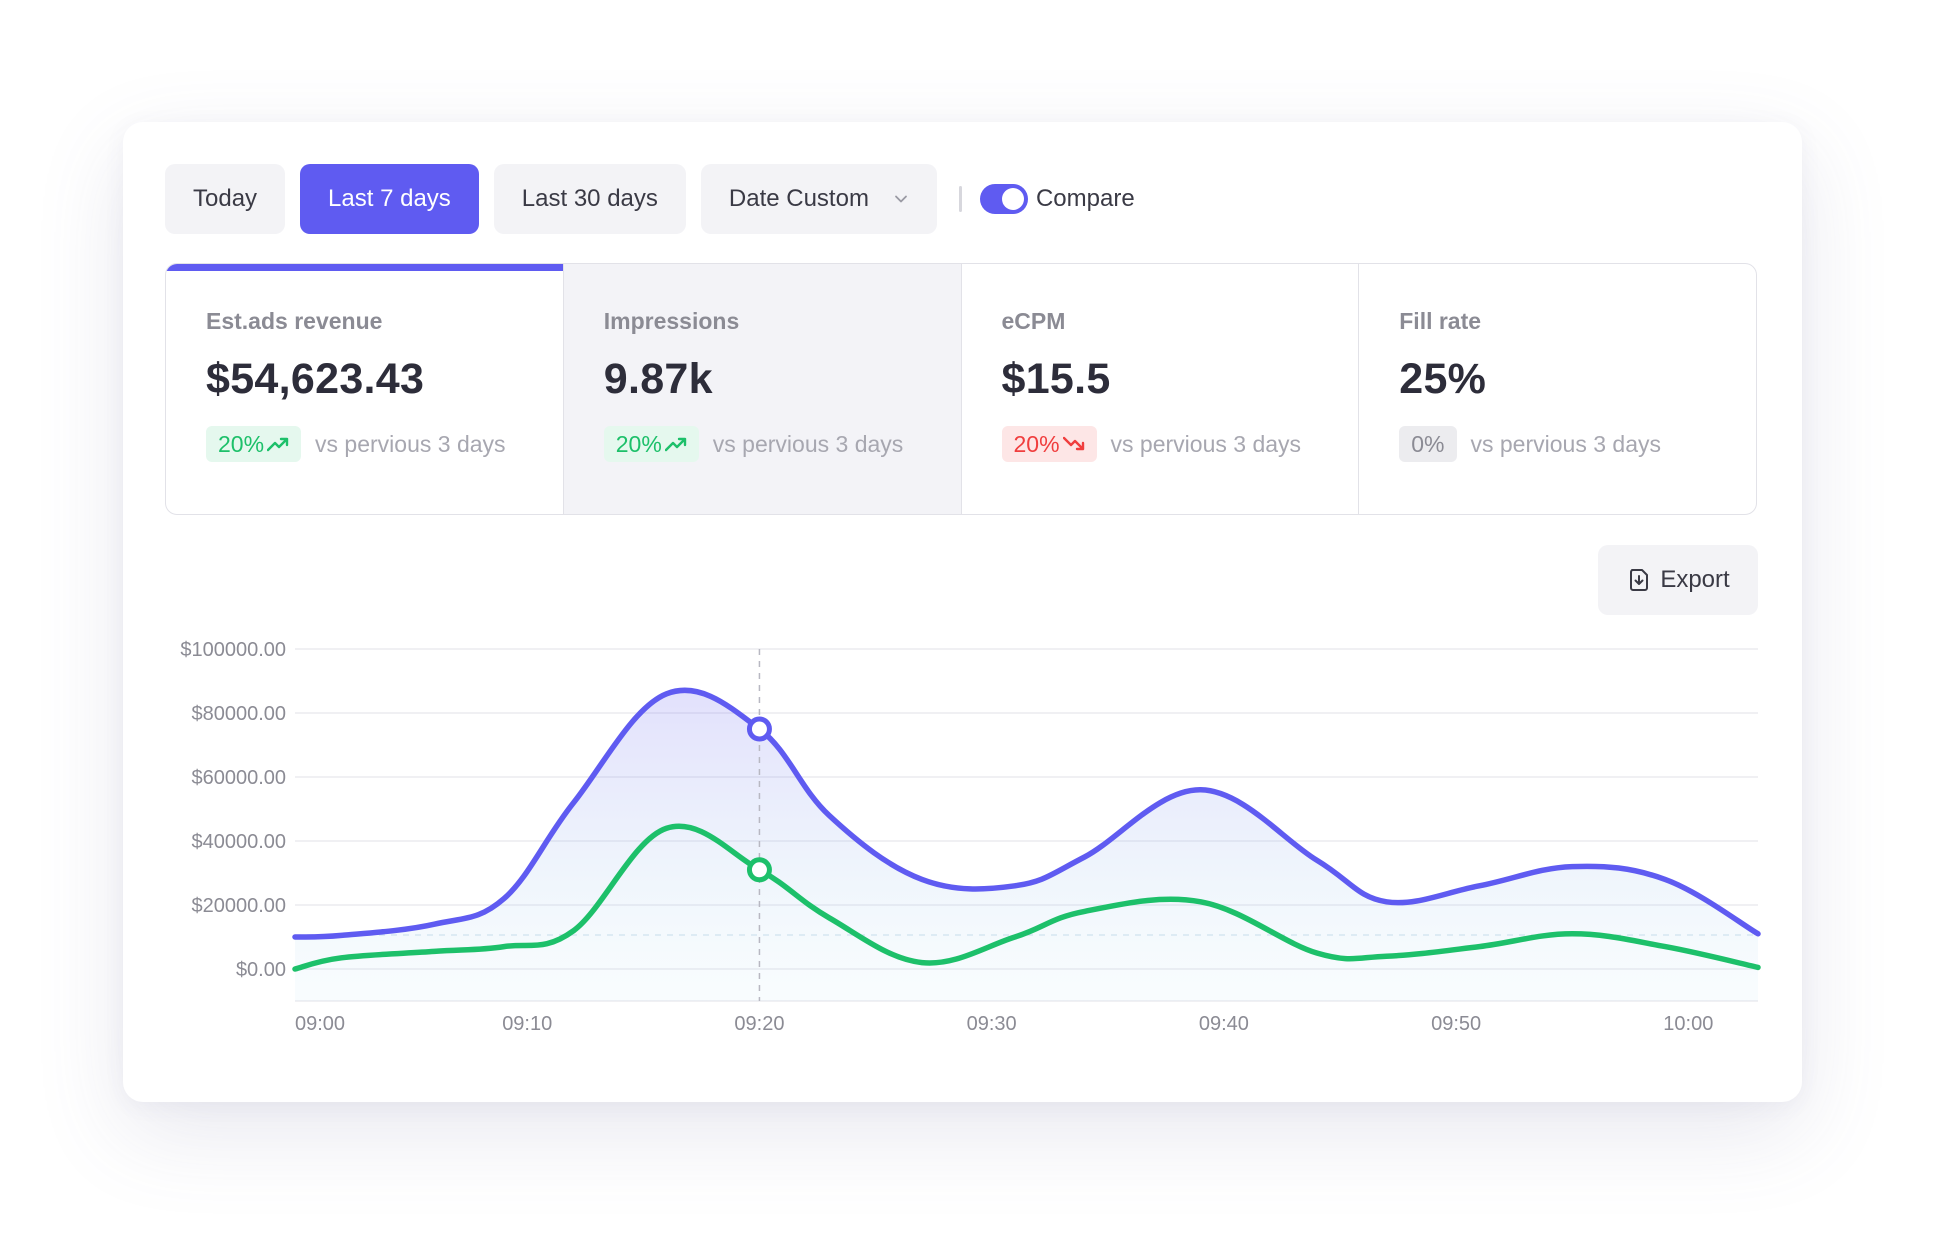 The height and width of the screenshot is (1250, 1942). What do you see at coordinates (315, 379) in the screenshot?
I see `metric-value: $54,623.43` at bounding box center [315, 379].